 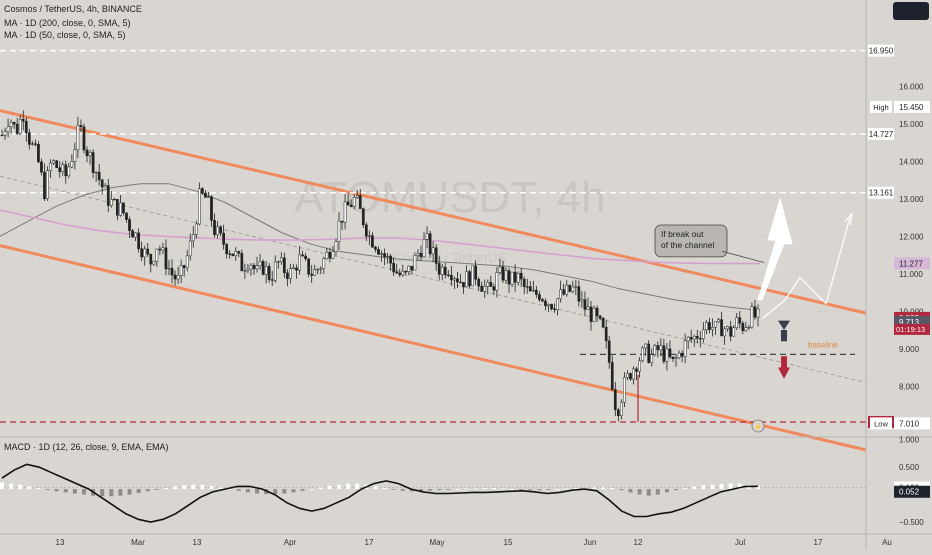 What do you see at coordinates (911, 199) in the screenshot?
I see `y-tick-label: 13.000` at bounding box center [911, 199].